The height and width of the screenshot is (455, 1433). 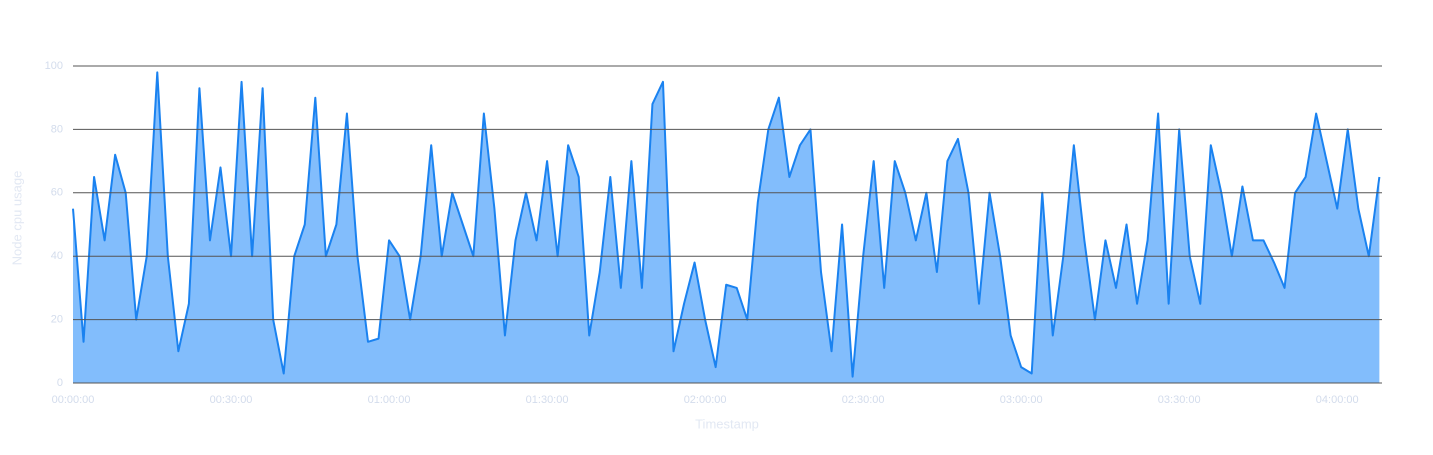 I want to click on y-tick-label: 100, so click(x=54, y=66).